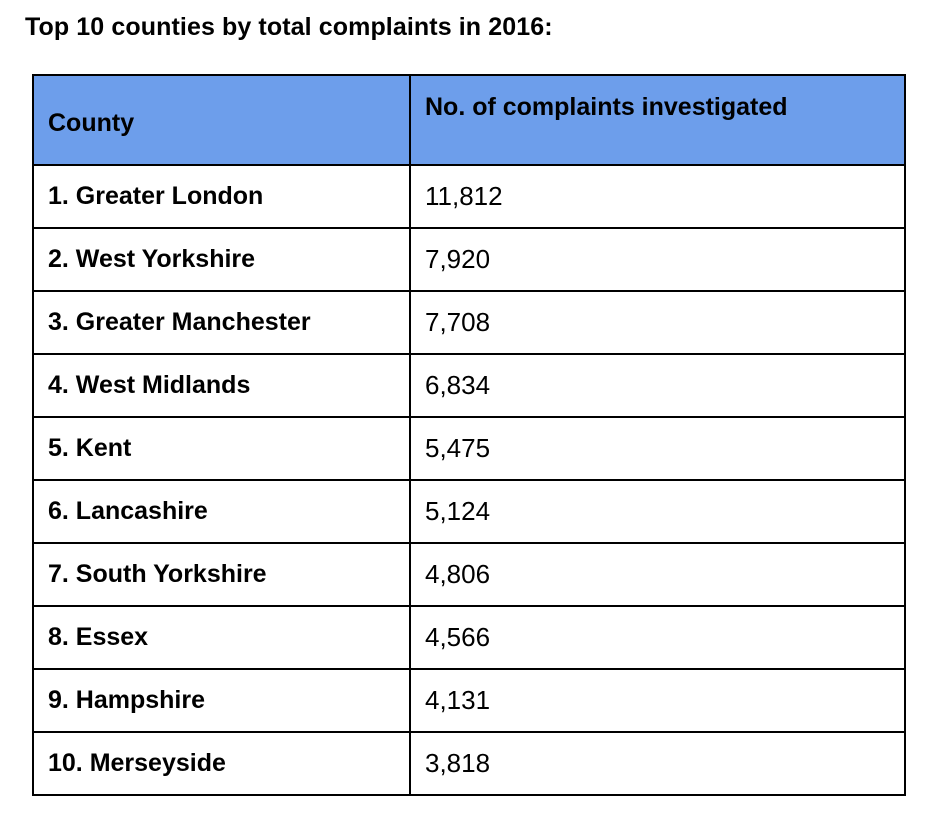 The height and width of the screenshot is (821, 940). Describe the element at coordinates (657, 120) in the screenshot. I see `column-header-complaints: No. of complaints investigated` at that location.